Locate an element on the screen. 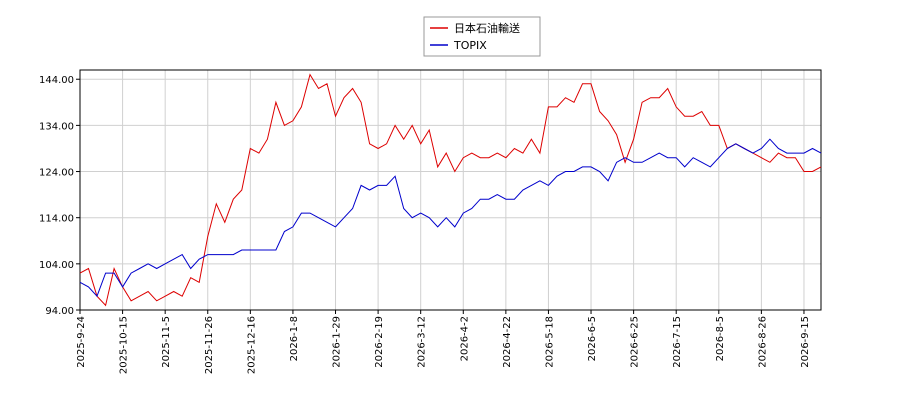 This screenshot has height=400, width=900. x-tick-label: 2026-3-12 is located at coordinates (422, 342).